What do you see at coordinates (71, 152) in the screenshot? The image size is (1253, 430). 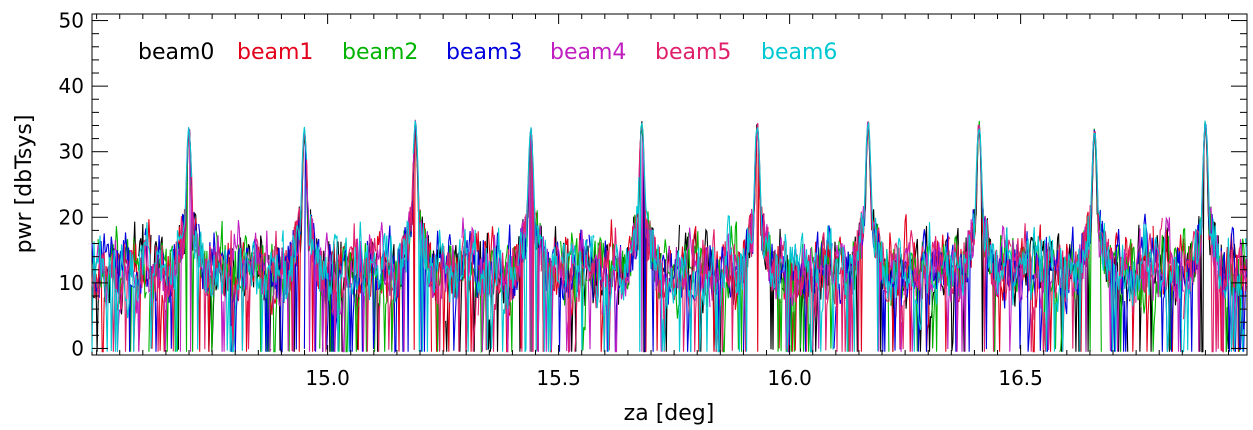 I see `y-tick-label: 30` at bounding box center [71, 152].